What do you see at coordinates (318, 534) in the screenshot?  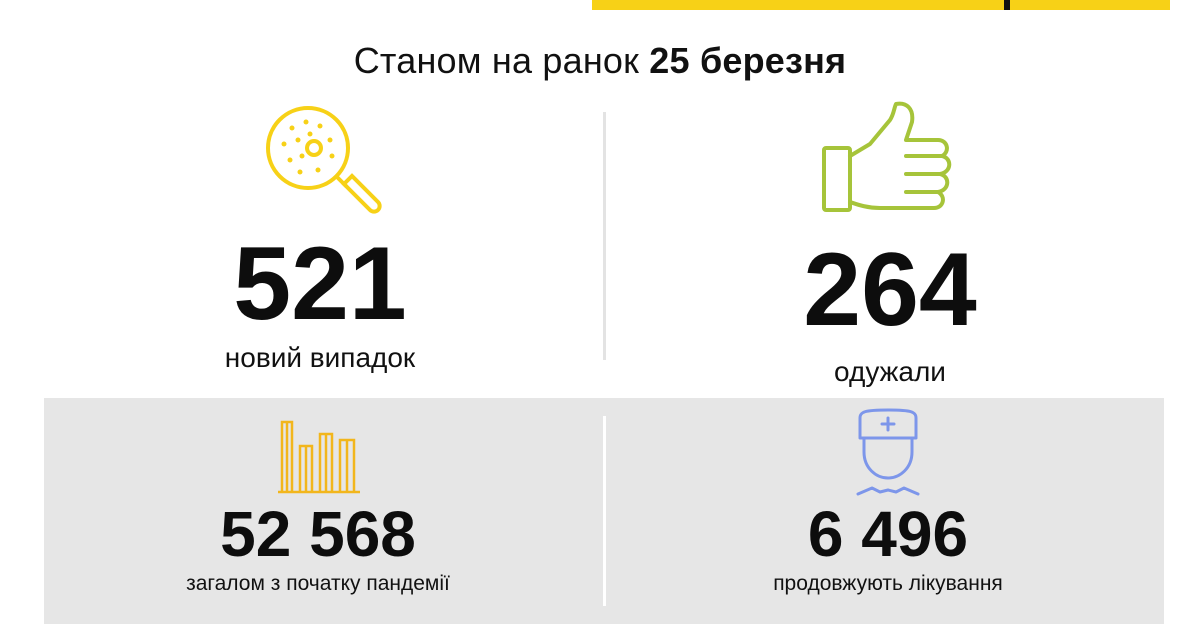 I see `total-value: 52 568` at bounding box center [318, 534].